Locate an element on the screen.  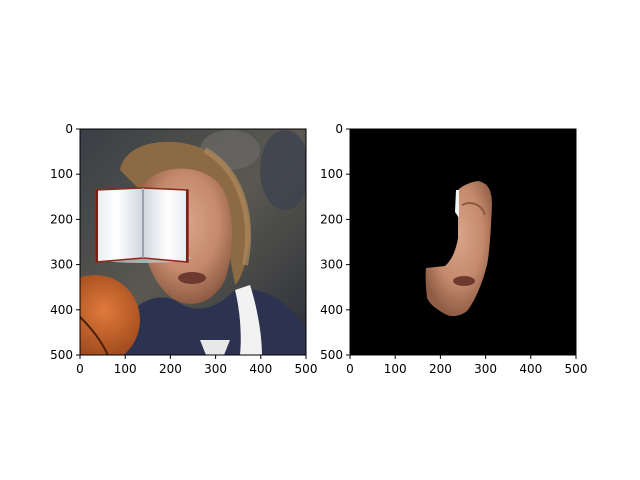
open-book-overlay is located at coordinates (143, 225).